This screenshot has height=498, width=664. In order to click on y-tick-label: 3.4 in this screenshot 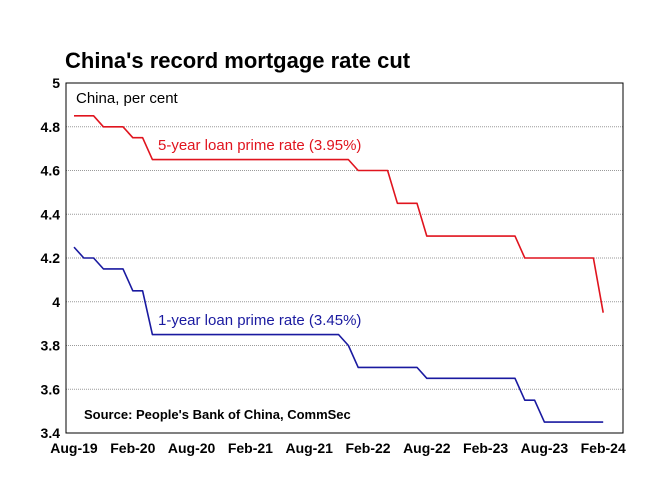, I will do `click(51, 433)`.